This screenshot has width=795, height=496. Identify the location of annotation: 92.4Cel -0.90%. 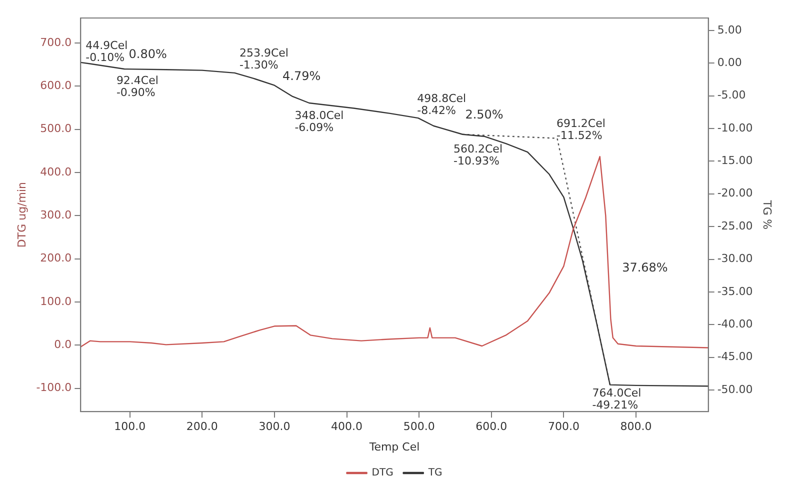
(137, 86).